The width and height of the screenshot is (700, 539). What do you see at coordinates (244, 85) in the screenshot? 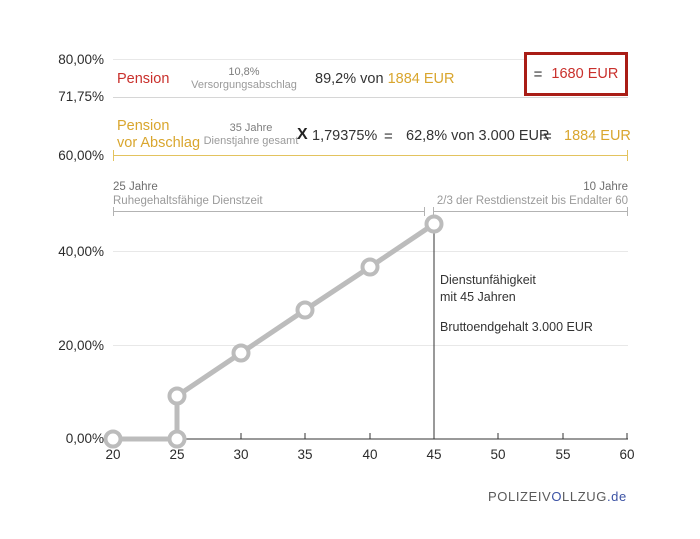
I see `versorgungsabschlag-caption: Versorgungsabschlag` at bounding box center [244, 85].